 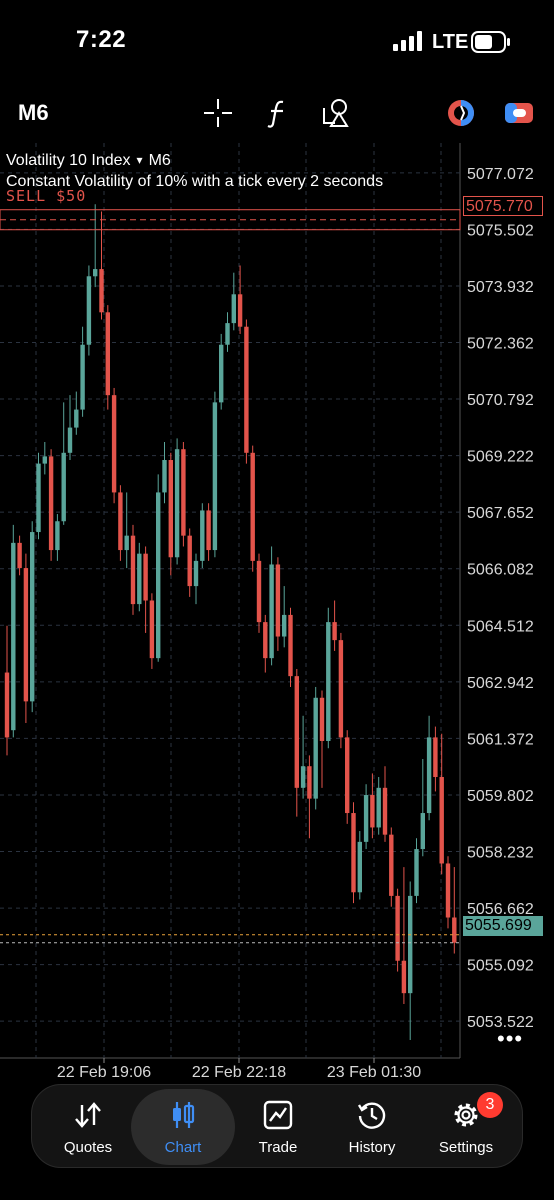 What do you see at coordinates (500, 739) in the screenshot?
I see `y-tick-label: 5061.372` at bounding box center [500, 739].